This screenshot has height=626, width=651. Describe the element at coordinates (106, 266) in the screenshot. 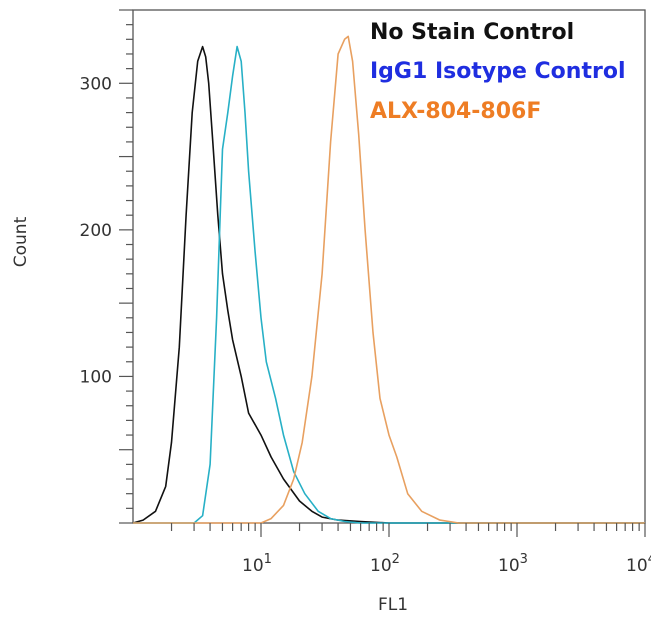

I see `y-axis: 100 200 300` at that location.